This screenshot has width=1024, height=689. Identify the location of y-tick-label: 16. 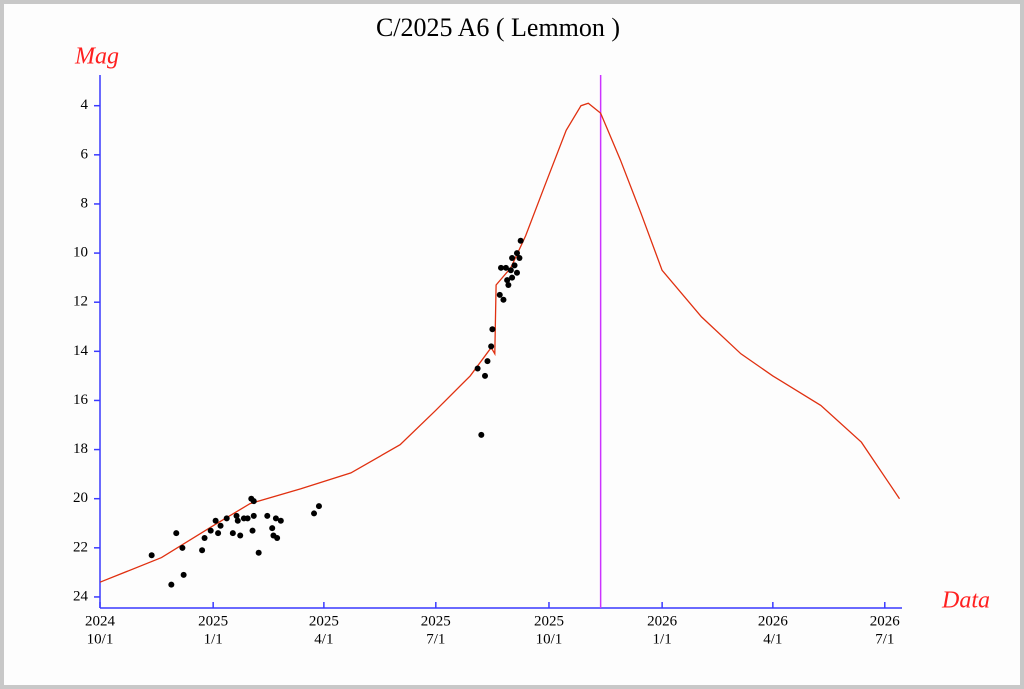
(81, 400).